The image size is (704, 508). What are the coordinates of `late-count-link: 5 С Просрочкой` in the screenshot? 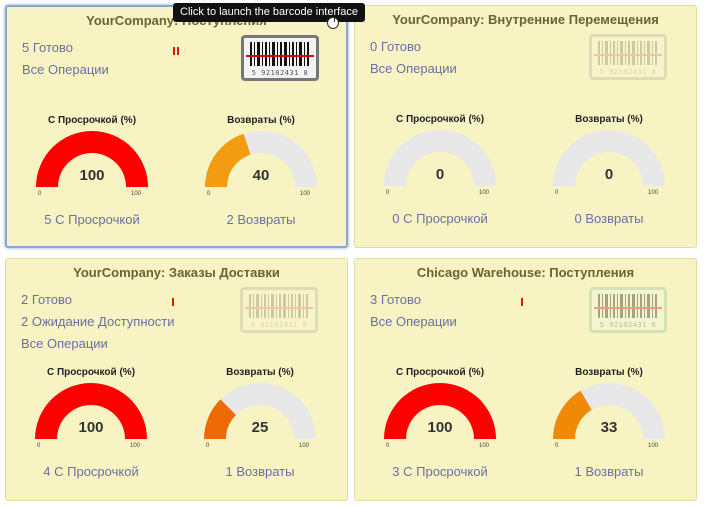 It's located at (92, 219).